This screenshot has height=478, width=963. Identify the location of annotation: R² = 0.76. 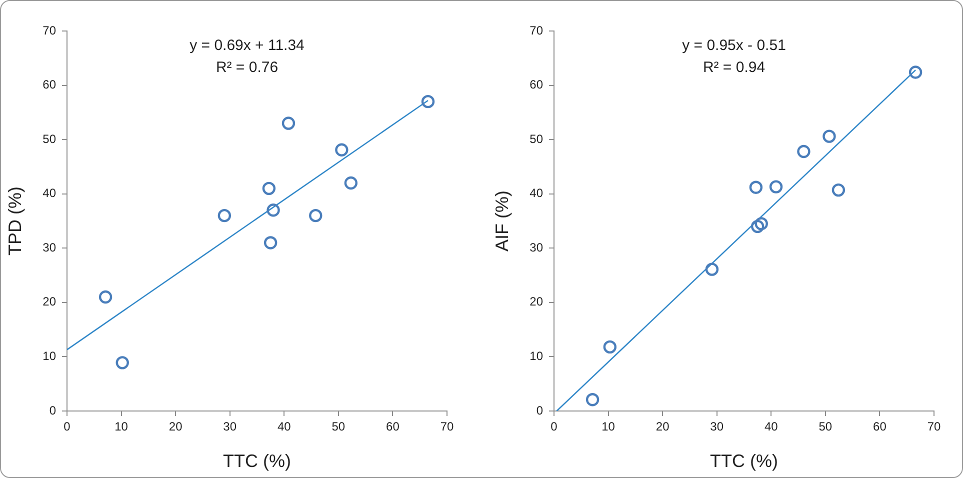
(247, 67).